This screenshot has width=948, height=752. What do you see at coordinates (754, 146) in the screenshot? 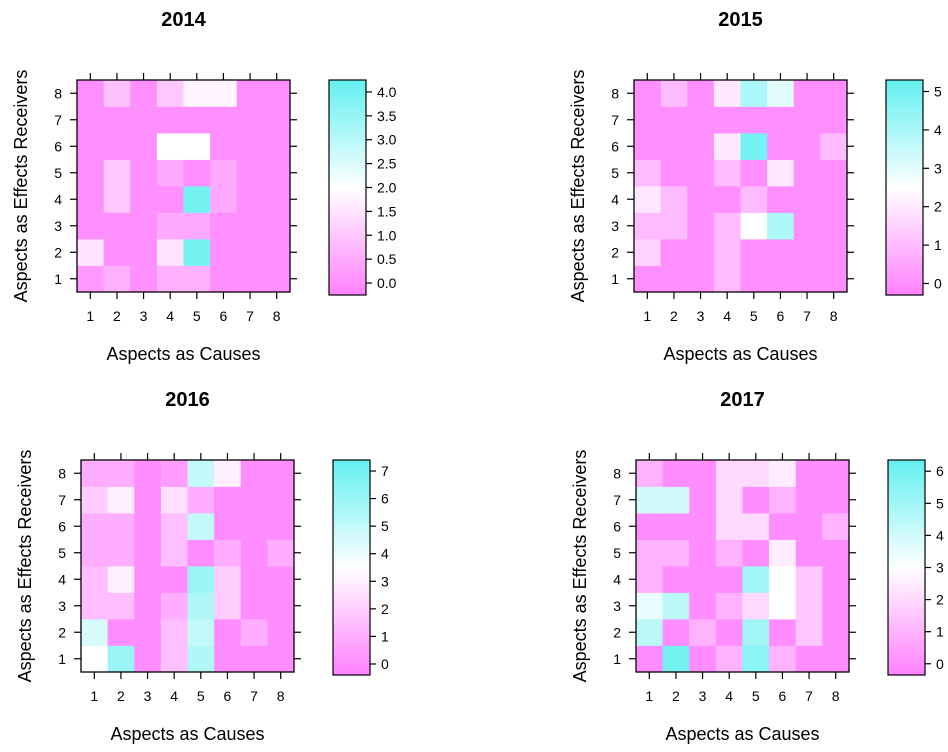
I see `heatmap-cell-r6-c5` at bounding box center [754, 146].